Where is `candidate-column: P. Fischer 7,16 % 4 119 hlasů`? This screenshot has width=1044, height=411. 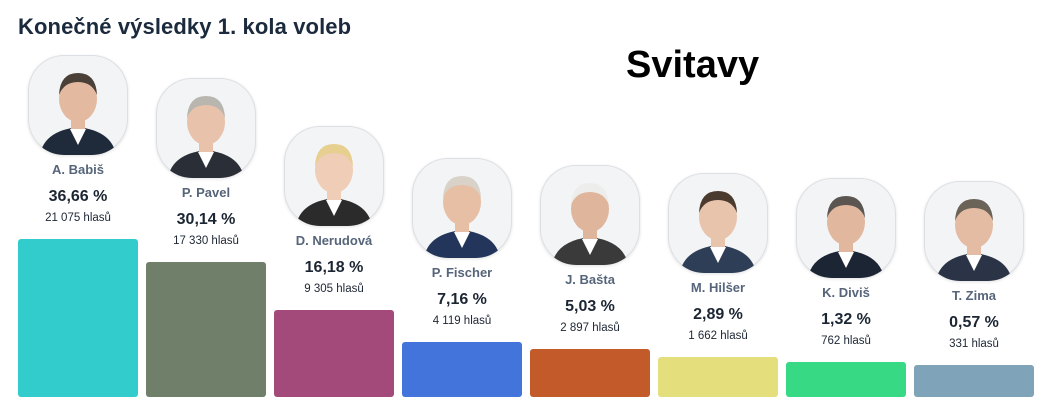
candidate-column: P. Fischer 7,16 % 4 119 hlasů is located at coordinates (462, 205).